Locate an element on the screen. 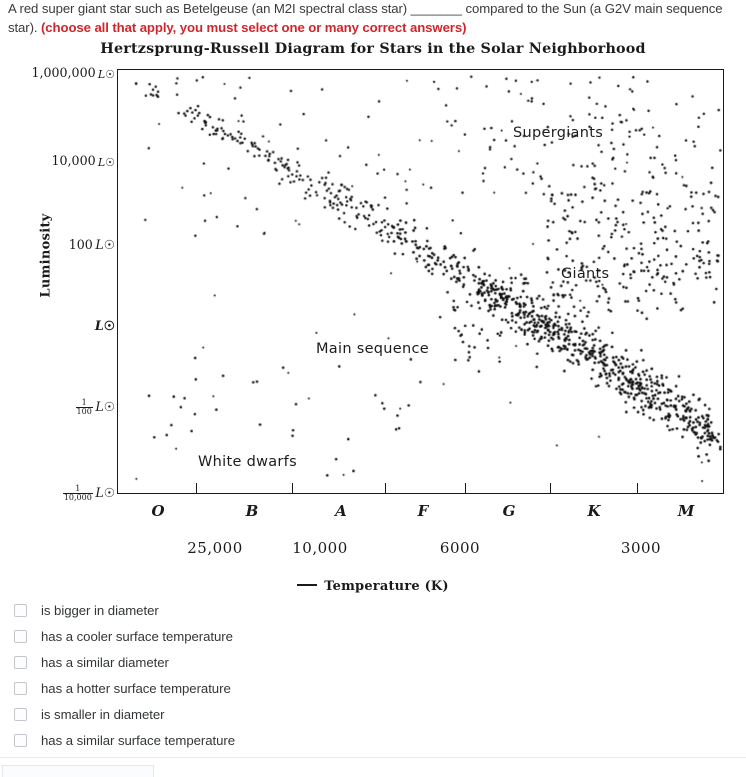 The width and height of the screenshot is (746, 777). option-row-5: has a similar surface temperature is located at coordinates (373, 740).